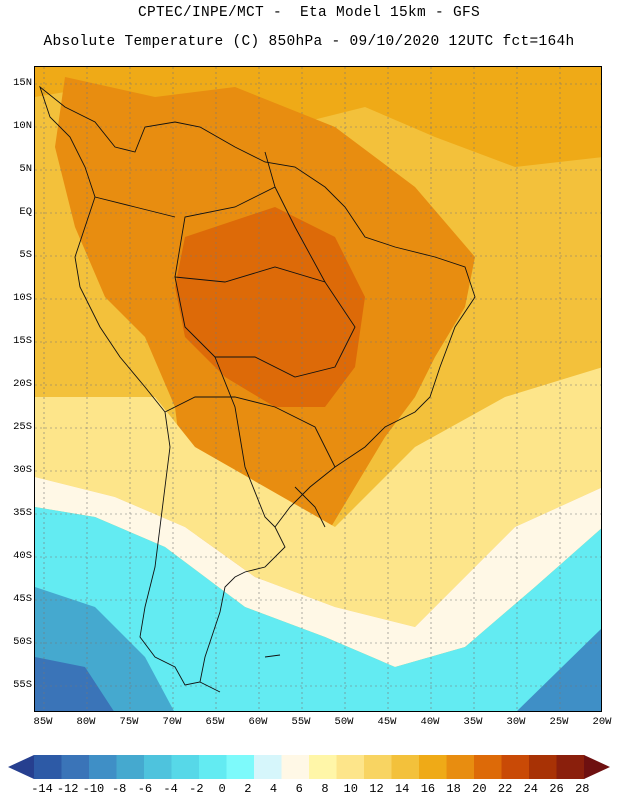  Describe the element at coordinates (273, 789) in the screenshot. I see `colorbar-label: 4` at that location.